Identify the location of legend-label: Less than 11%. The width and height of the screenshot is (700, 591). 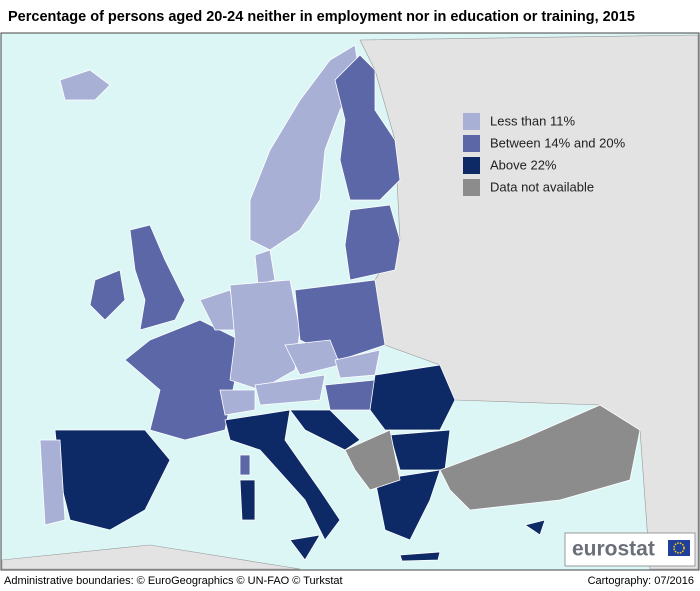
(532, 120).